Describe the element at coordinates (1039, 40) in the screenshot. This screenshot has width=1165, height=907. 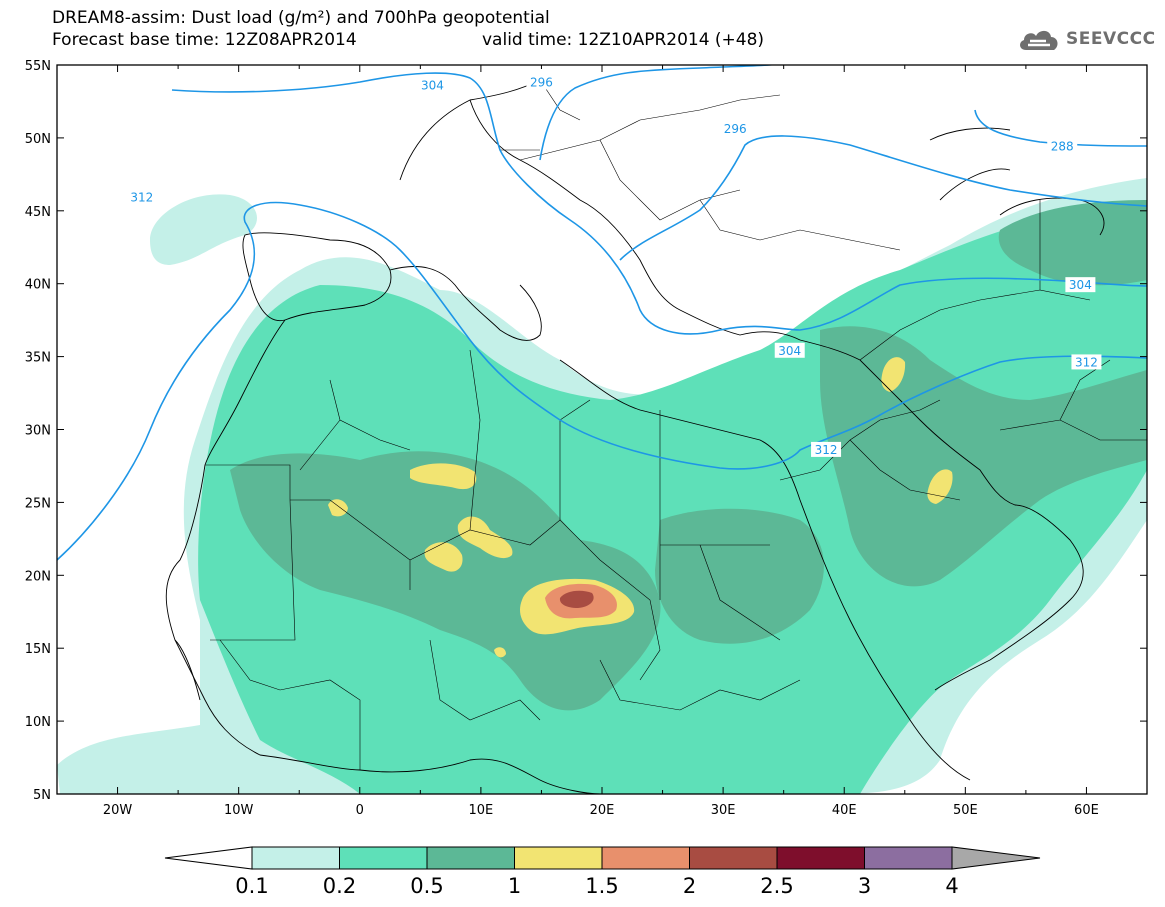
I see `cloud-icon` at that location.